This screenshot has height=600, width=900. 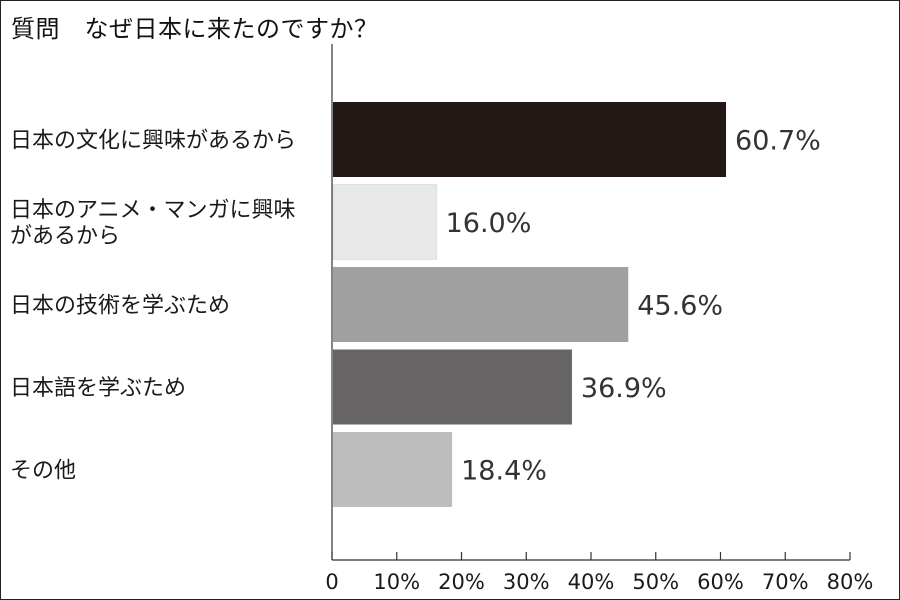 I want to click on category-label-2-line-1: 日本のアニメ・マンガに興味, so click(x=153, y=210).